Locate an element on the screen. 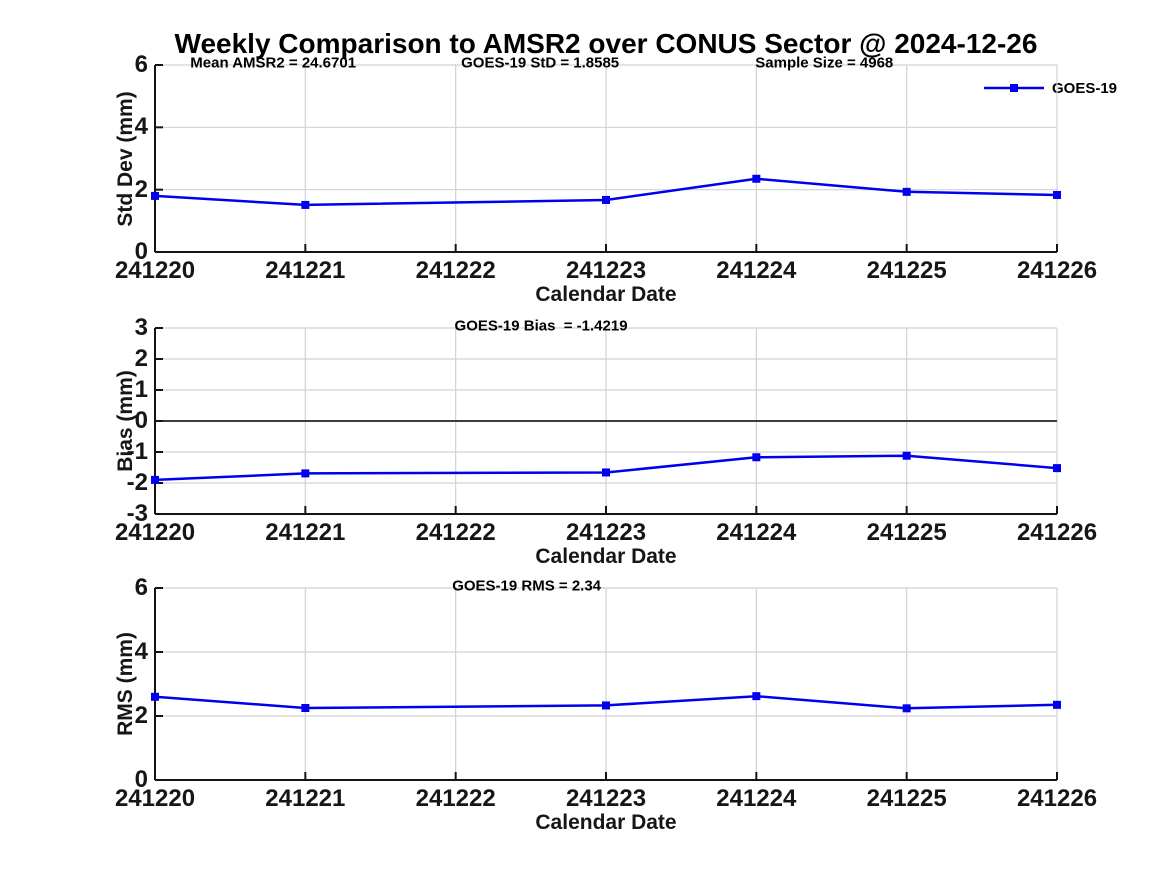 This screenshot has width=1167, height=875. legend: GOES-19 is located at coordinates (1050, 88).